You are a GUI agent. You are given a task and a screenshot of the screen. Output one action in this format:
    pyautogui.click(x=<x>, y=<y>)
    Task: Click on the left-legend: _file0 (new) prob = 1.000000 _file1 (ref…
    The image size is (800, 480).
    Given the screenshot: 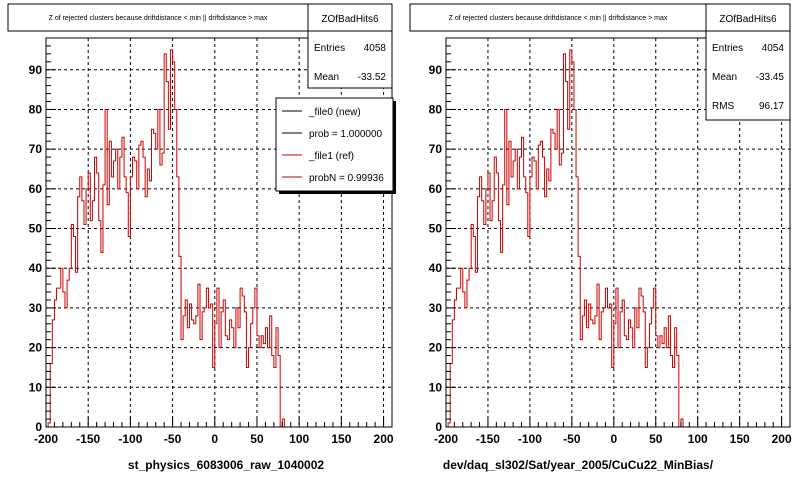 What is the action you would take?
    pyautogui.click(x=335, y=145)
    